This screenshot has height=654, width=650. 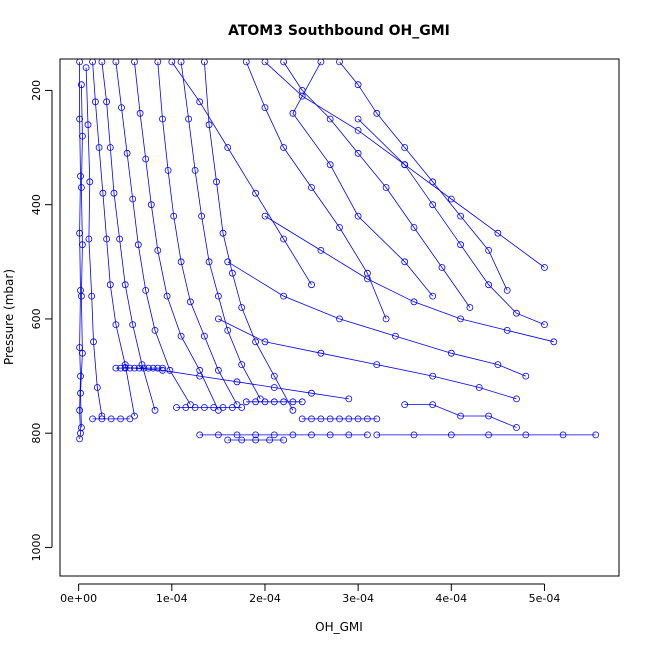 I want to click on x-tick-label: 1e-04, so click(x=172, y=598).